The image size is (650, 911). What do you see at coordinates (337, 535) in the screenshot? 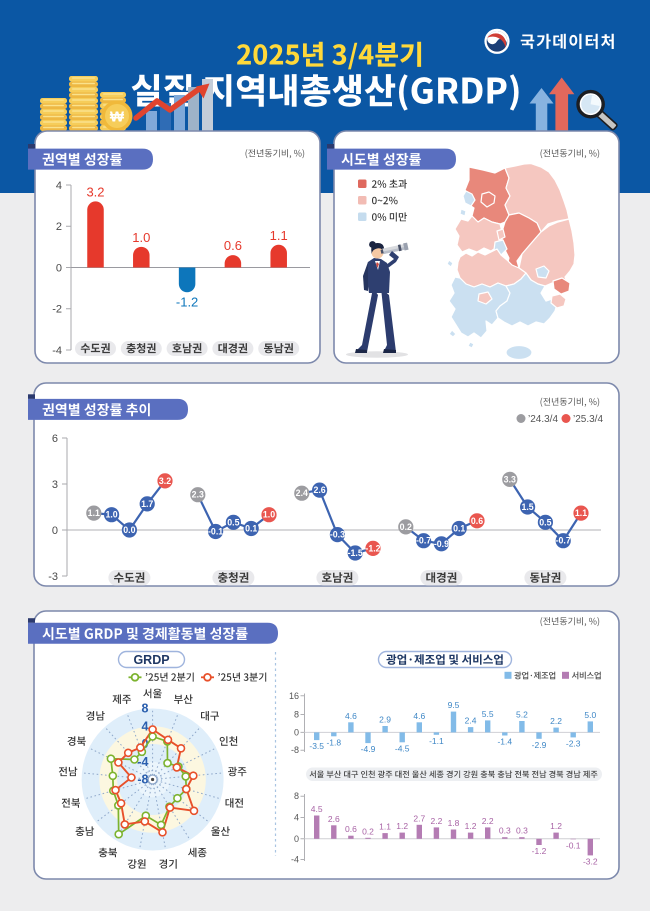
I see `svg-text: -0.3` at bounding box center [337, 535].